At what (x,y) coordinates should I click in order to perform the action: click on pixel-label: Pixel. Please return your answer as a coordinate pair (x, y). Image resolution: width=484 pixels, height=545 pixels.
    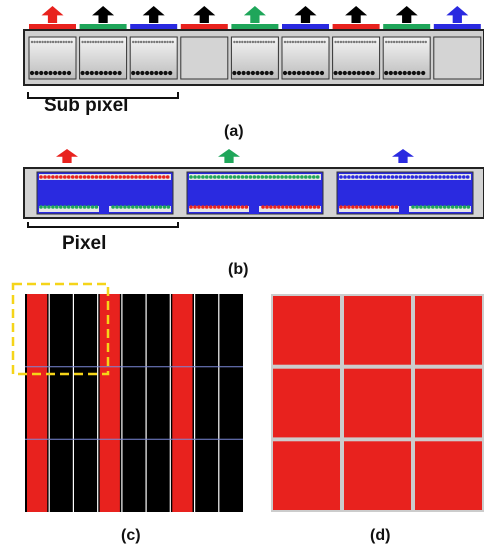
    Looking at the image, I should click on (84, 243).